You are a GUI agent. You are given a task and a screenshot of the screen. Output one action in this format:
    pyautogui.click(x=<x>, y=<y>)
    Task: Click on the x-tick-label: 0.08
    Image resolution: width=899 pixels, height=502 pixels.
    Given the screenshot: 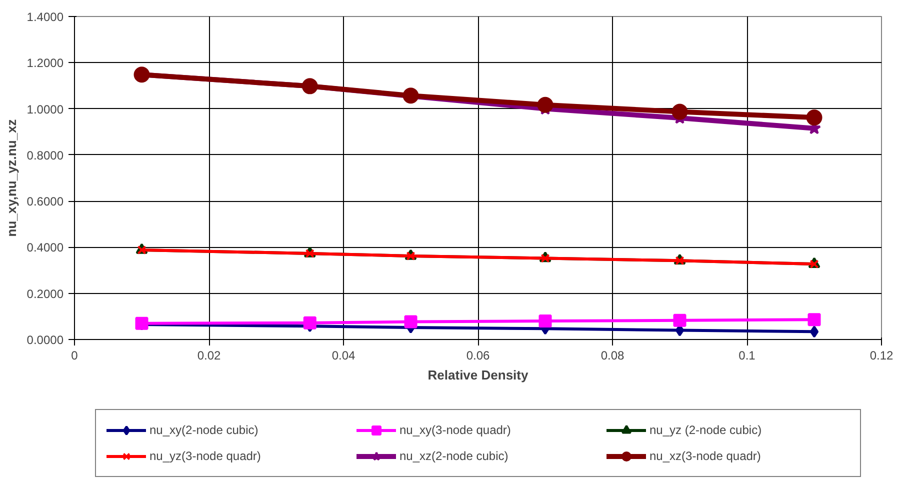 What is the action you would take?
    pyautogui.click(x=612, y=355)
    